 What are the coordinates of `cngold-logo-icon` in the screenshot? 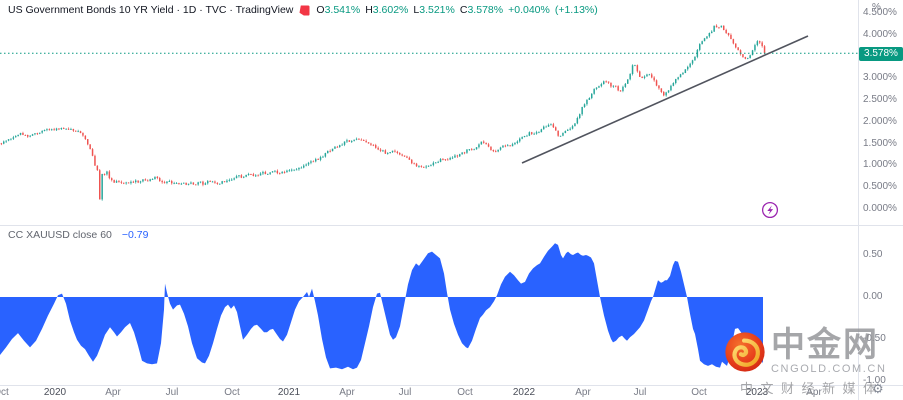 It's located at (745, 351).